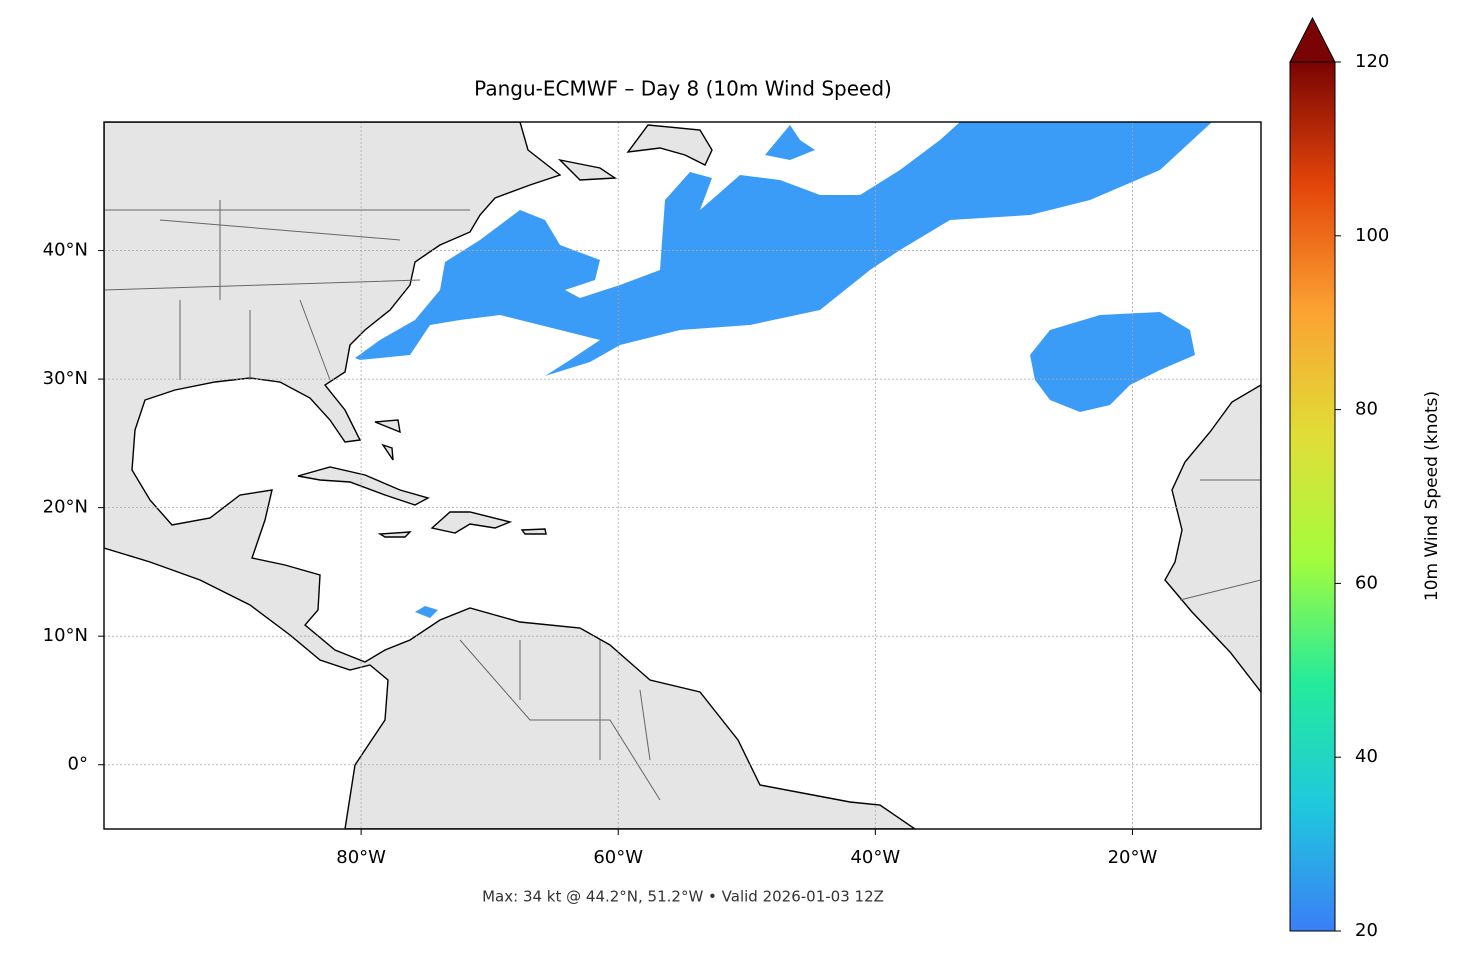  What do you see at coordinates (1432, 496) in the screenshot?
I see `colorbar-label: 10m Wind Speed (knots)` at bounding box center [1432, 496].